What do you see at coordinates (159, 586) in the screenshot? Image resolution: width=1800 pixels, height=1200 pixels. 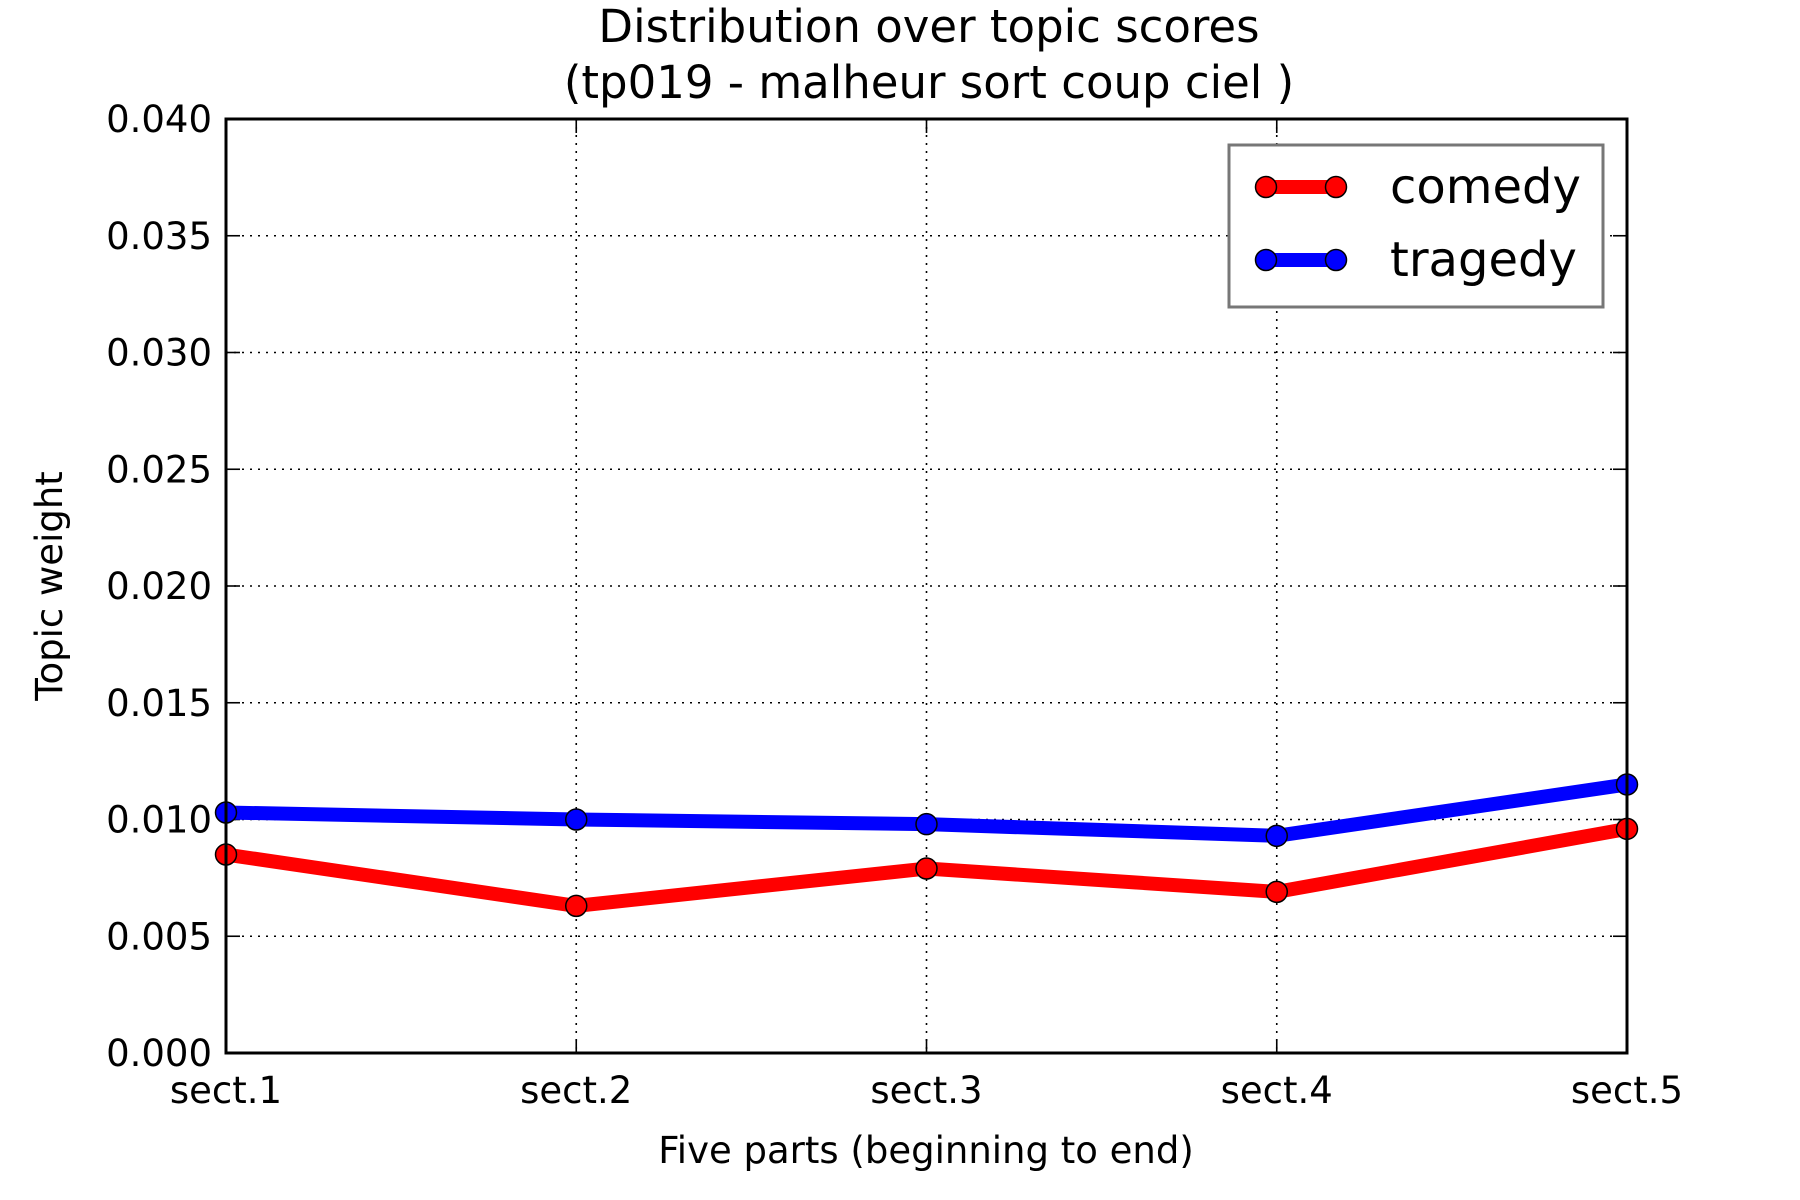 I see `y-tick-label: 0.020` at bounding box center [159, 586].